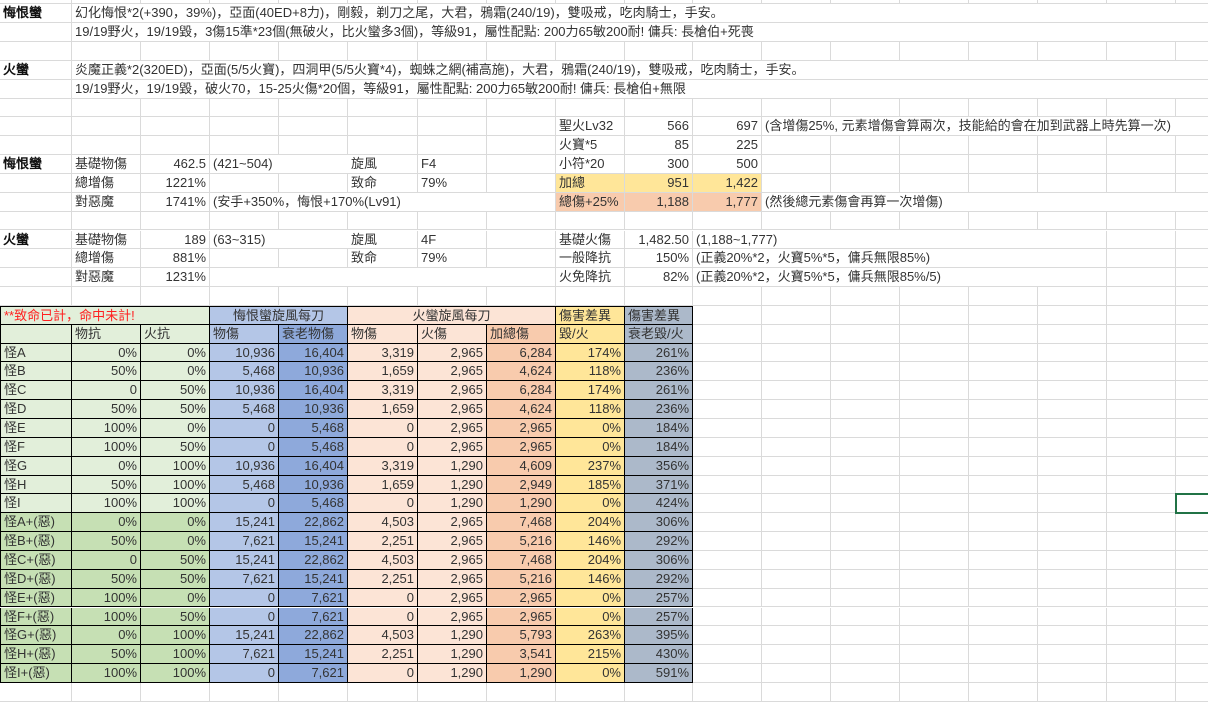 This screenshot has width=1208, height=702. What do you see at coordinates (36, 334) in the screenshot?
I see `column-header` at bounding box center [36, 334].